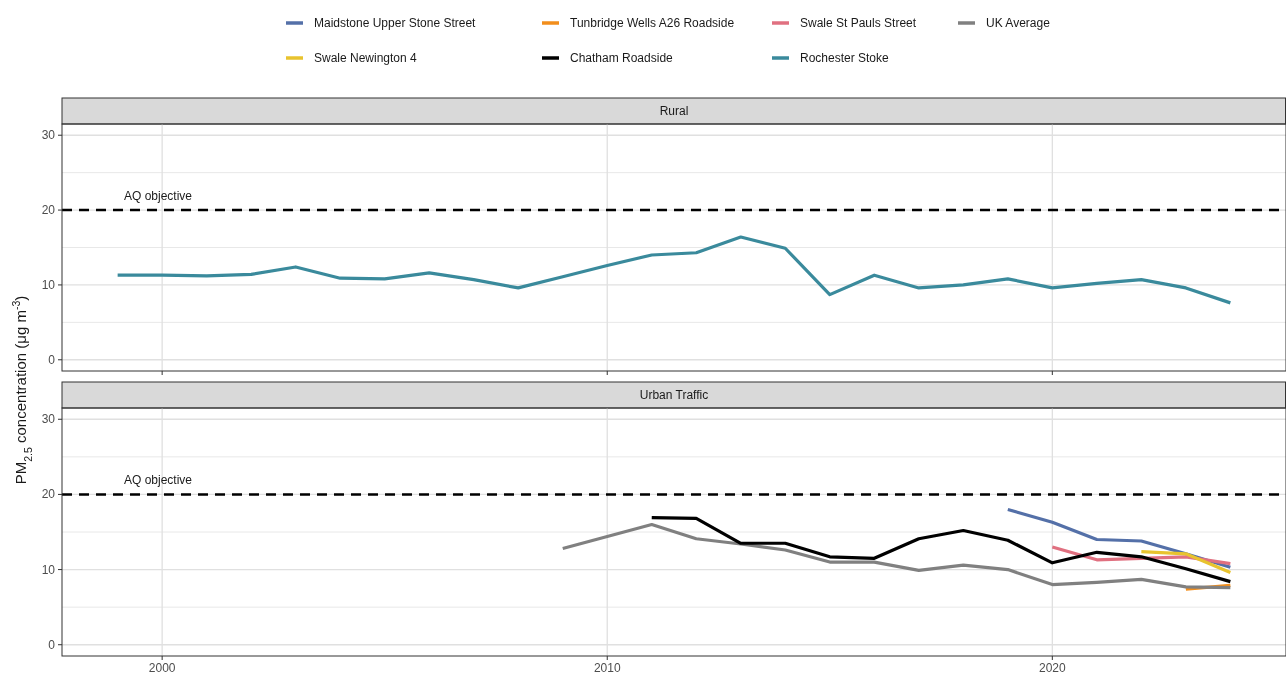 The height and width of the screenshot is (675, 1286). Describe the element at coordinates (622, 58) in the screenshot. I see `legend-label: Chatham Roadside` at that location.